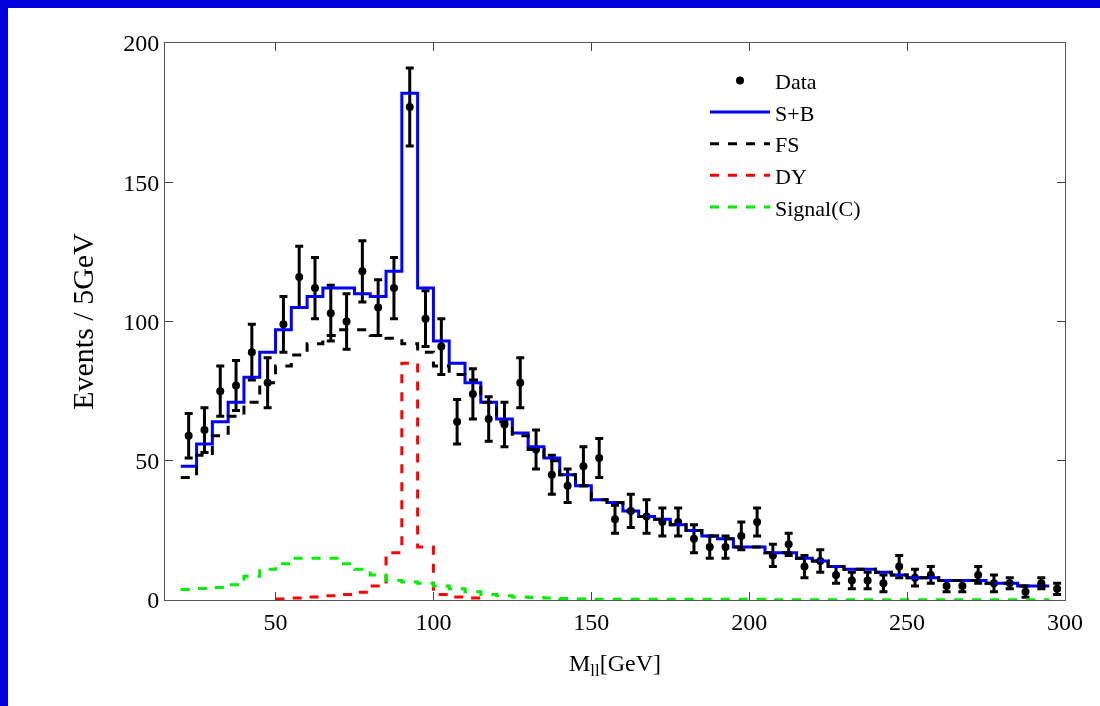  Describe the element at coordinates (153, 600) in the screenshot. I see `y-tick-label: 0` at that location.